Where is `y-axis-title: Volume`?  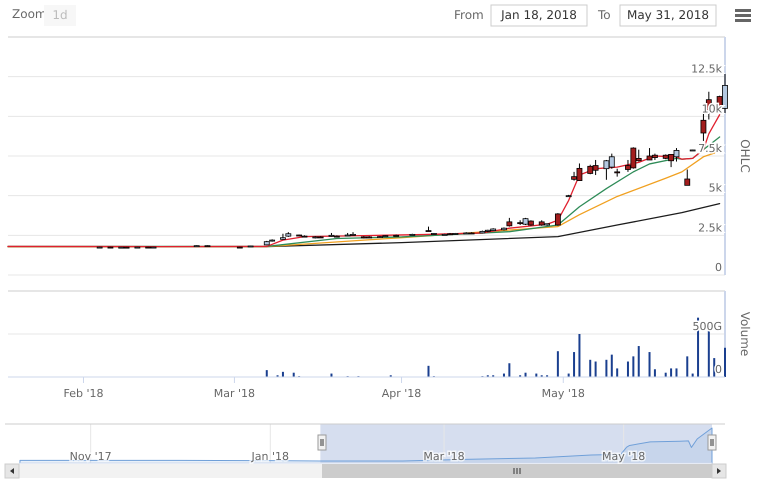 y-axis-title: Volume is located at coordinates (745, 334).